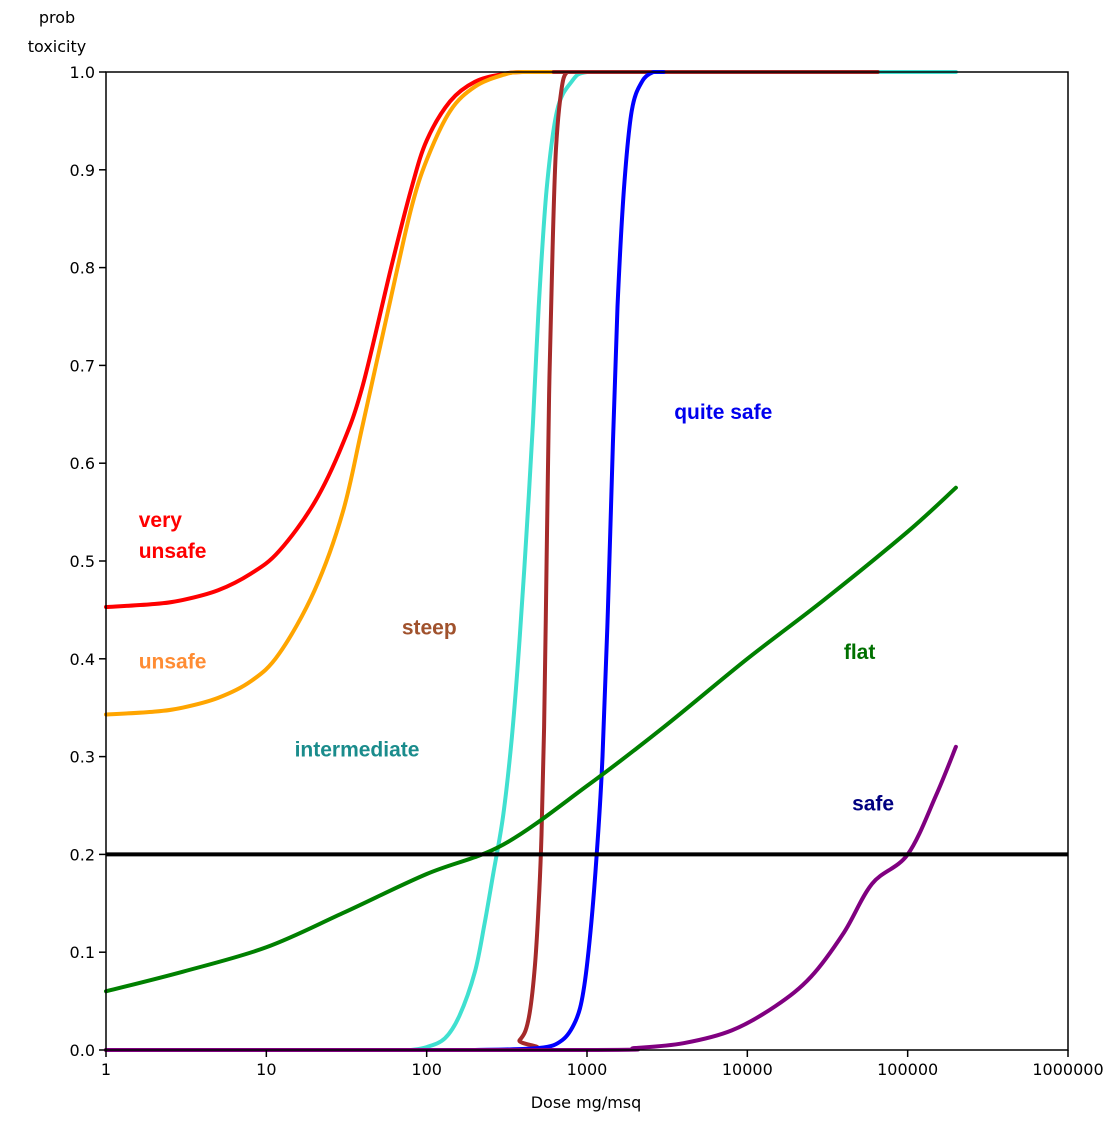  What do you see at coordinates (82, 952) in the screenshot?
I see `y-tick-label: 0.1` at bounding box center [82, 952].